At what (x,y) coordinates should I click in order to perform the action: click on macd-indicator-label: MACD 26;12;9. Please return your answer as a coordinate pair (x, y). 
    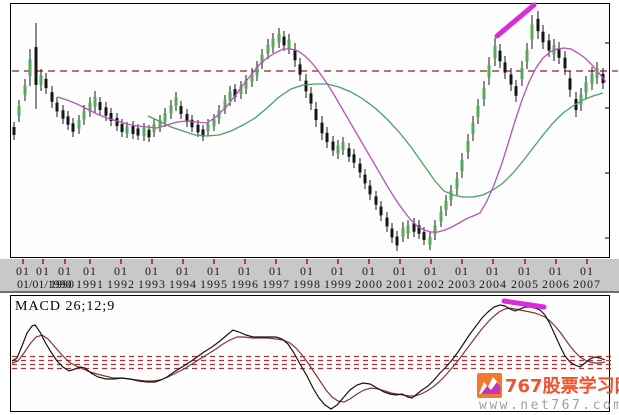
    Looking at the image, I should click on (65, 306).